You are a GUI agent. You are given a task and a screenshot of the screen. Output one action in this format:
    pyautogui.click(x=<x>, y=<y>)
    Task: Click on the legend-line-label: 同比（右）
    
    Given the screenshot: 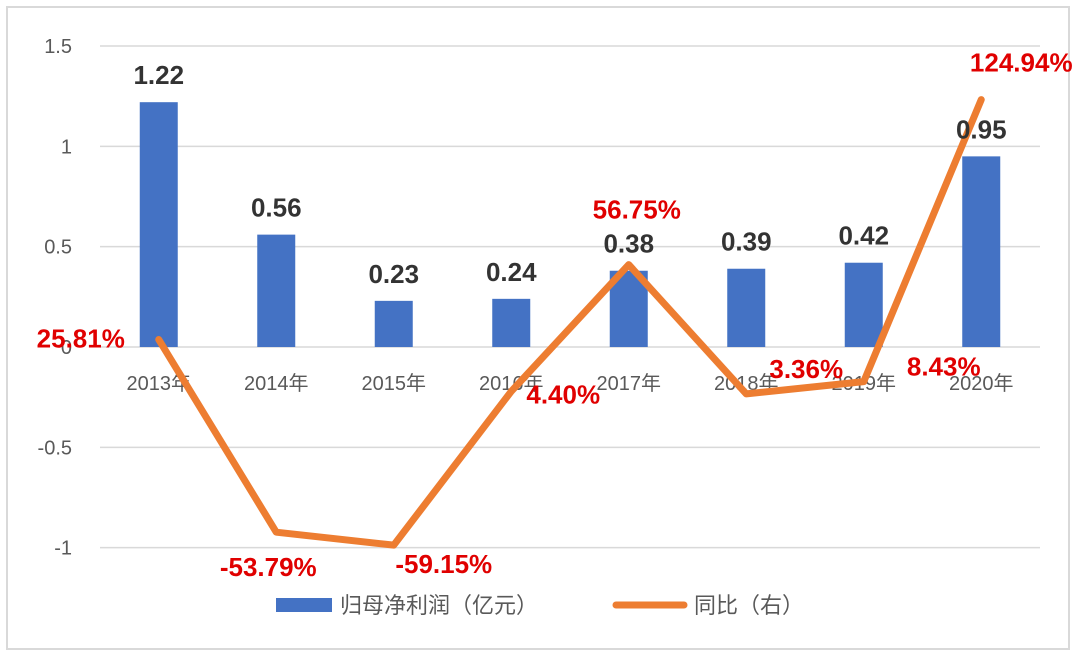 What is the action you would take?
    pyautogui.click(x=749, y=606)
    